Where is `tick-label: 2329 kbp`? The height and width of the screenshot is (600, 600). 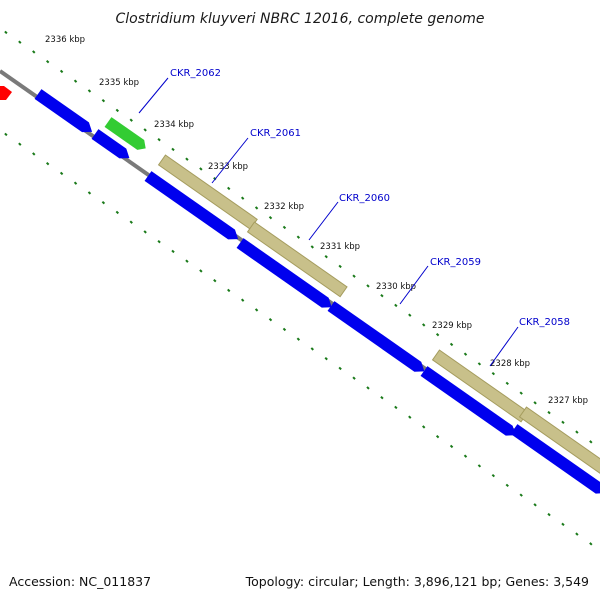
tick-label: 2329 kbp is located at coordinates (452, 326).